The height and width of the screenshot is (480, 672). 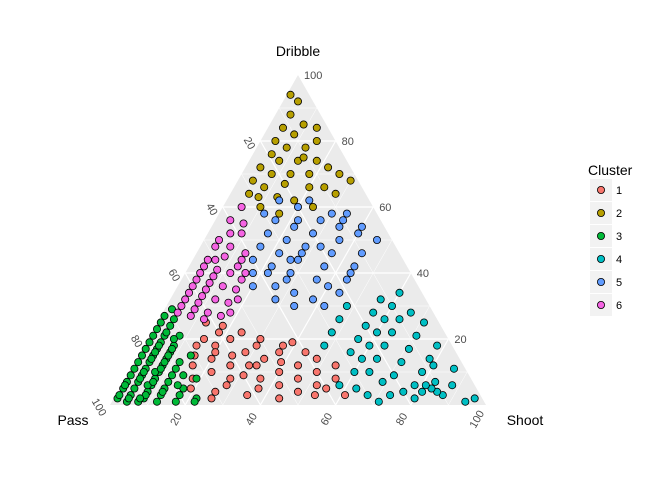 What do you see at coordinates (174, 275) in the screenshot?
I see `tick-label-pass: 60` at bounding box center [174, 275].